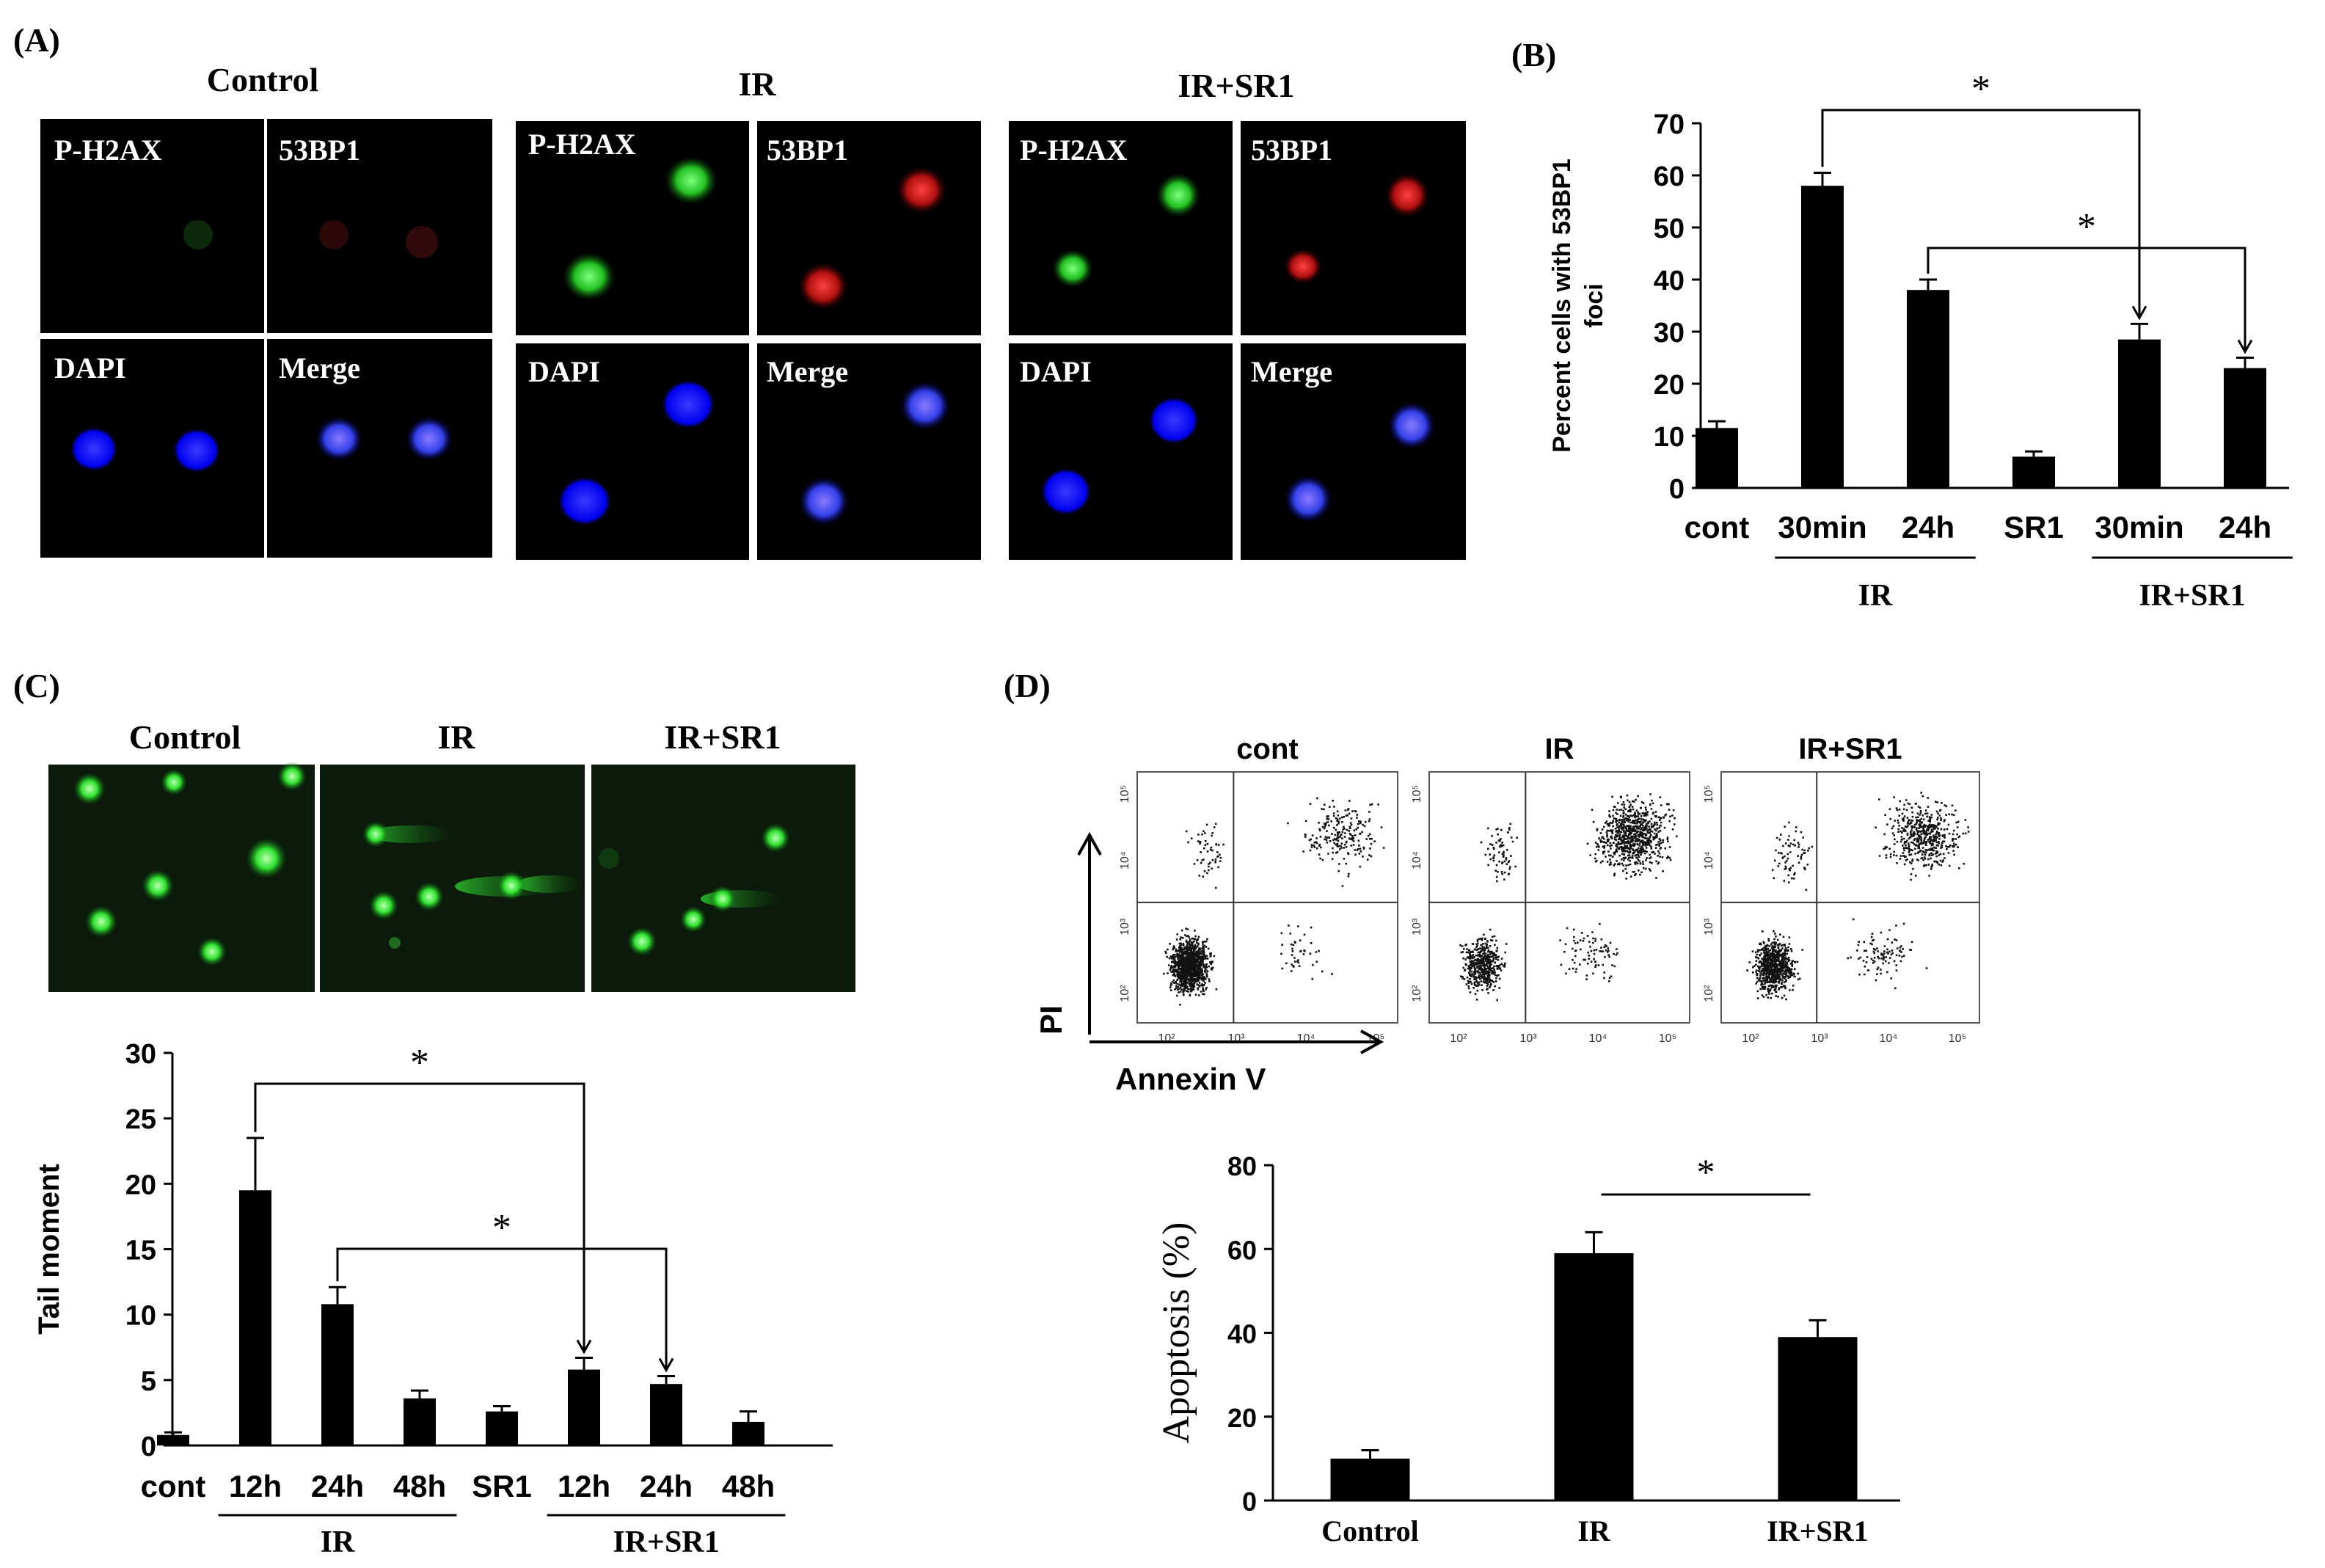  What do you see at coordinates (1089, 844) in the screenshot?
I see `pi-arrow-head` at bounding box center [1089, 844].